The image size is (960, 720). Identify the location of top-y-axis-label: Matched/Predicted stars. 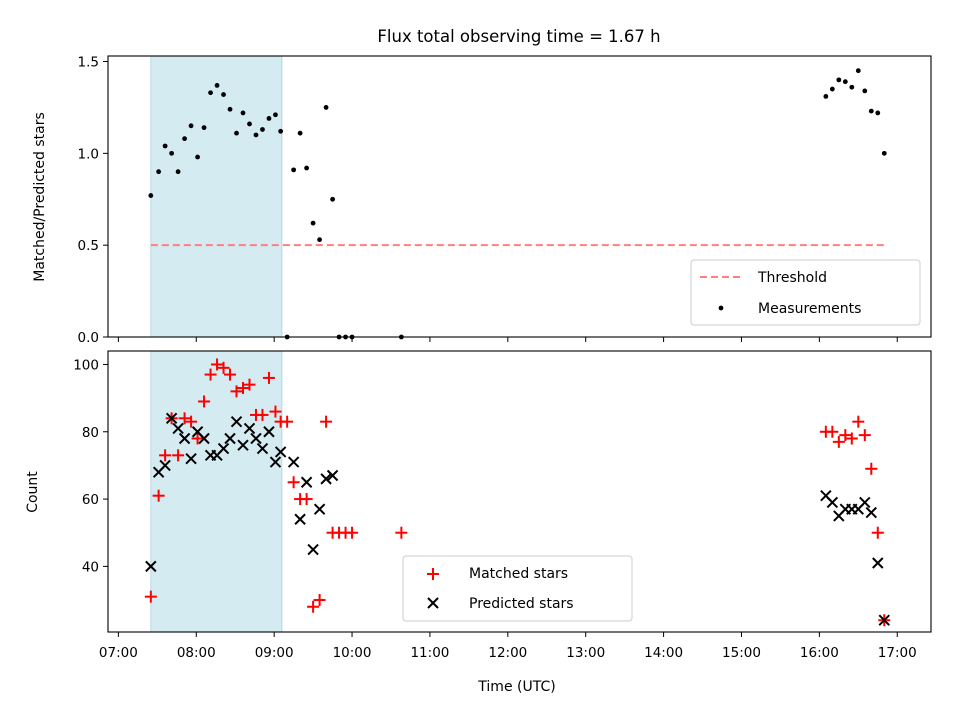
(40, 197).